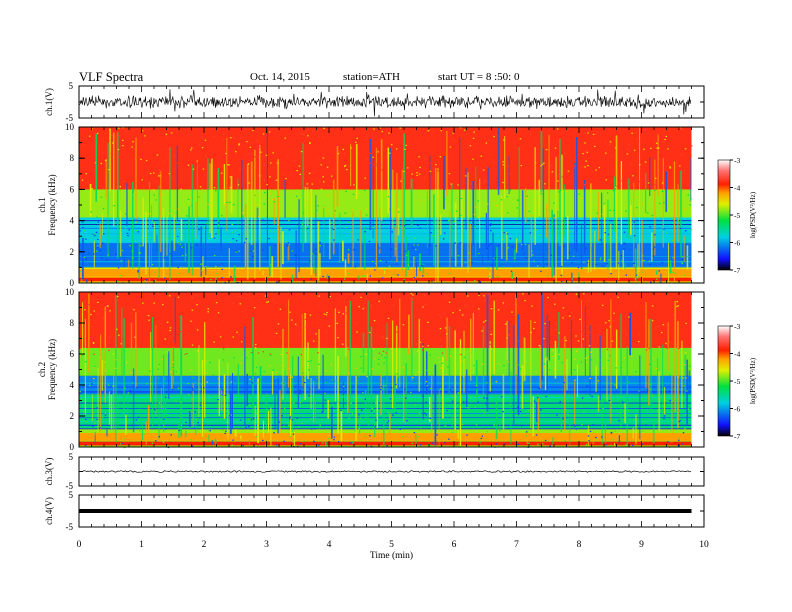 The image size is (792, 612). Describe the element at coordinates (385, 471) in the screenshot. I see `ch3-waveform-trace` at that location.